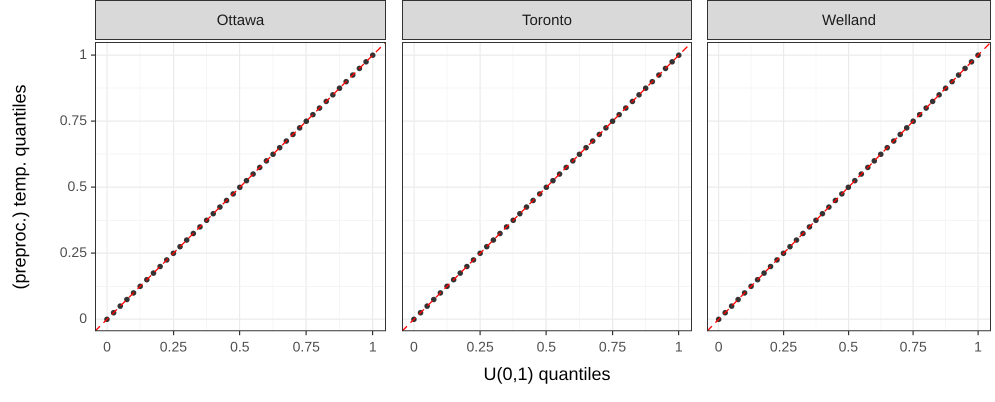 The width and height of the screenshot is (995, 402). What do you see at coordinates (547, 374) in the screenshot?
I see `x-axis-title: U(0,1) quantiles` at bounding box center [547, 374].